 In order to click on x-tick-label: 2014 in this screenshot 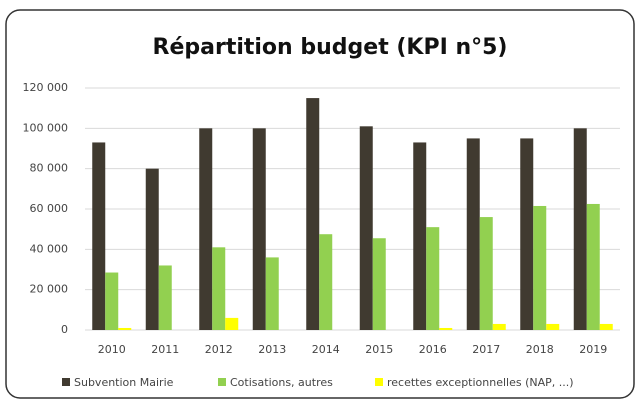, I will do `click(326, 349)`.